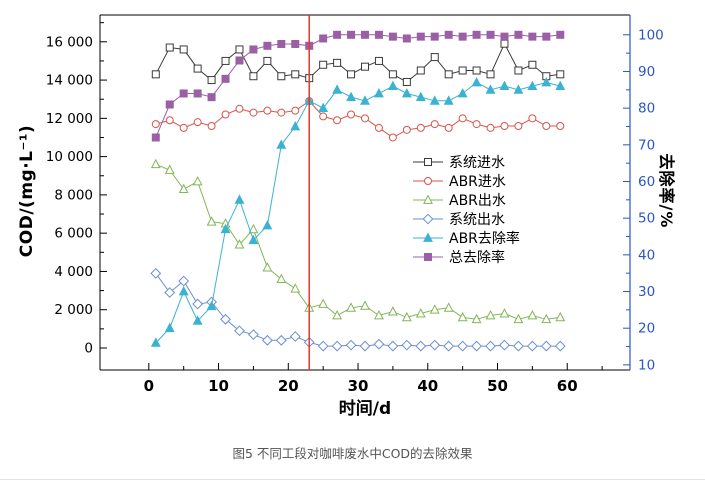 Image resolution: width=705 pixels, height=480 pixels. What do you see at coordinates (352, 453) in the screenshot?
I see `figure-caption: 图5 不同工段对咖啡废水中COD的去除效果` at bounding box center [352, 453].